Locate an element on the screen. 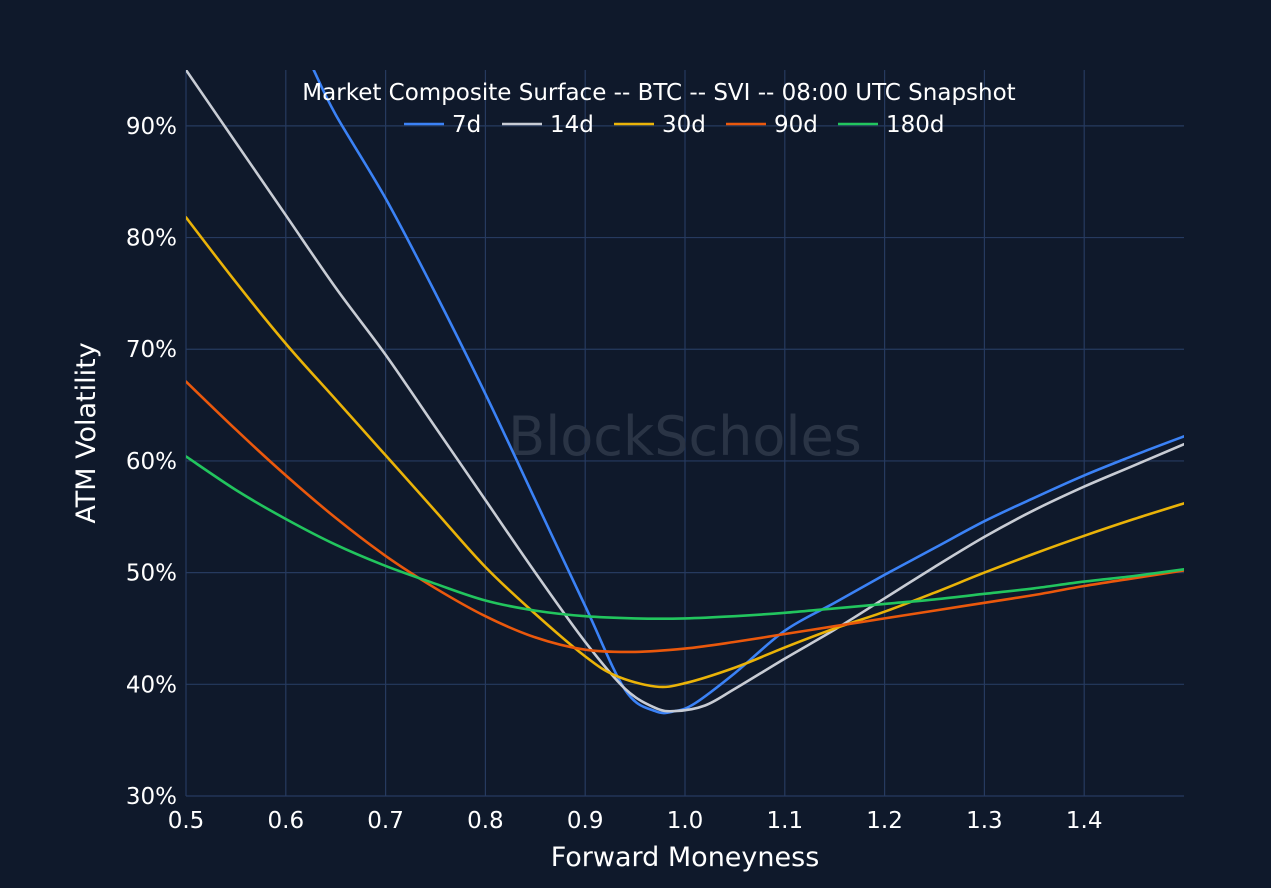  series-line-180d is located at coordinates (685, 537).